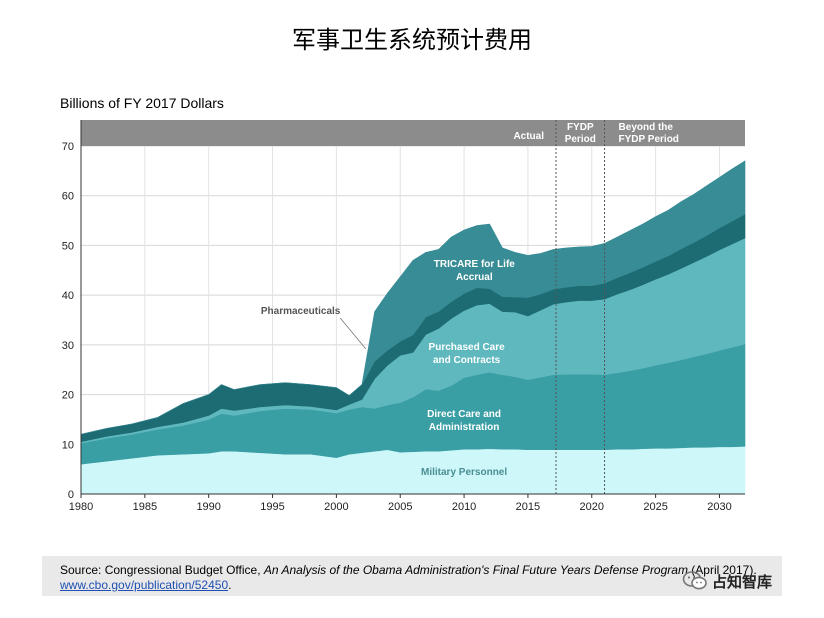 The width and height of the screenshot is (824, 618). I want to click on source-suffix: (April 2017)., so click(722, 570).